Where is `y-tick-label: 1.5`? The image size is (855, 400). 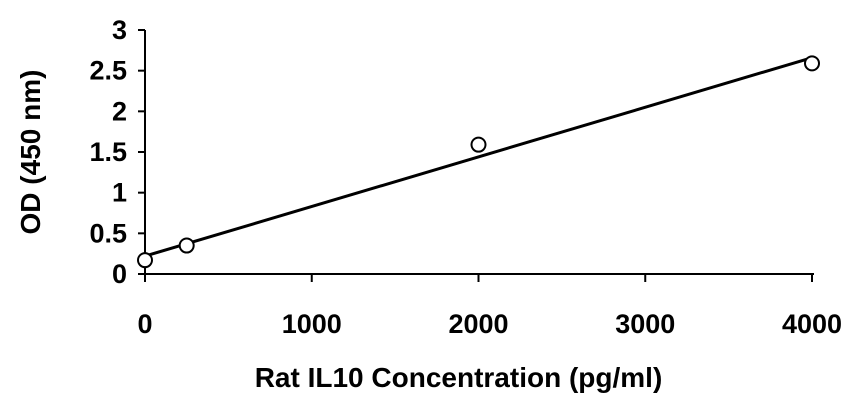 y-tick-label: 1.5 is located at coordinates (108, 152).